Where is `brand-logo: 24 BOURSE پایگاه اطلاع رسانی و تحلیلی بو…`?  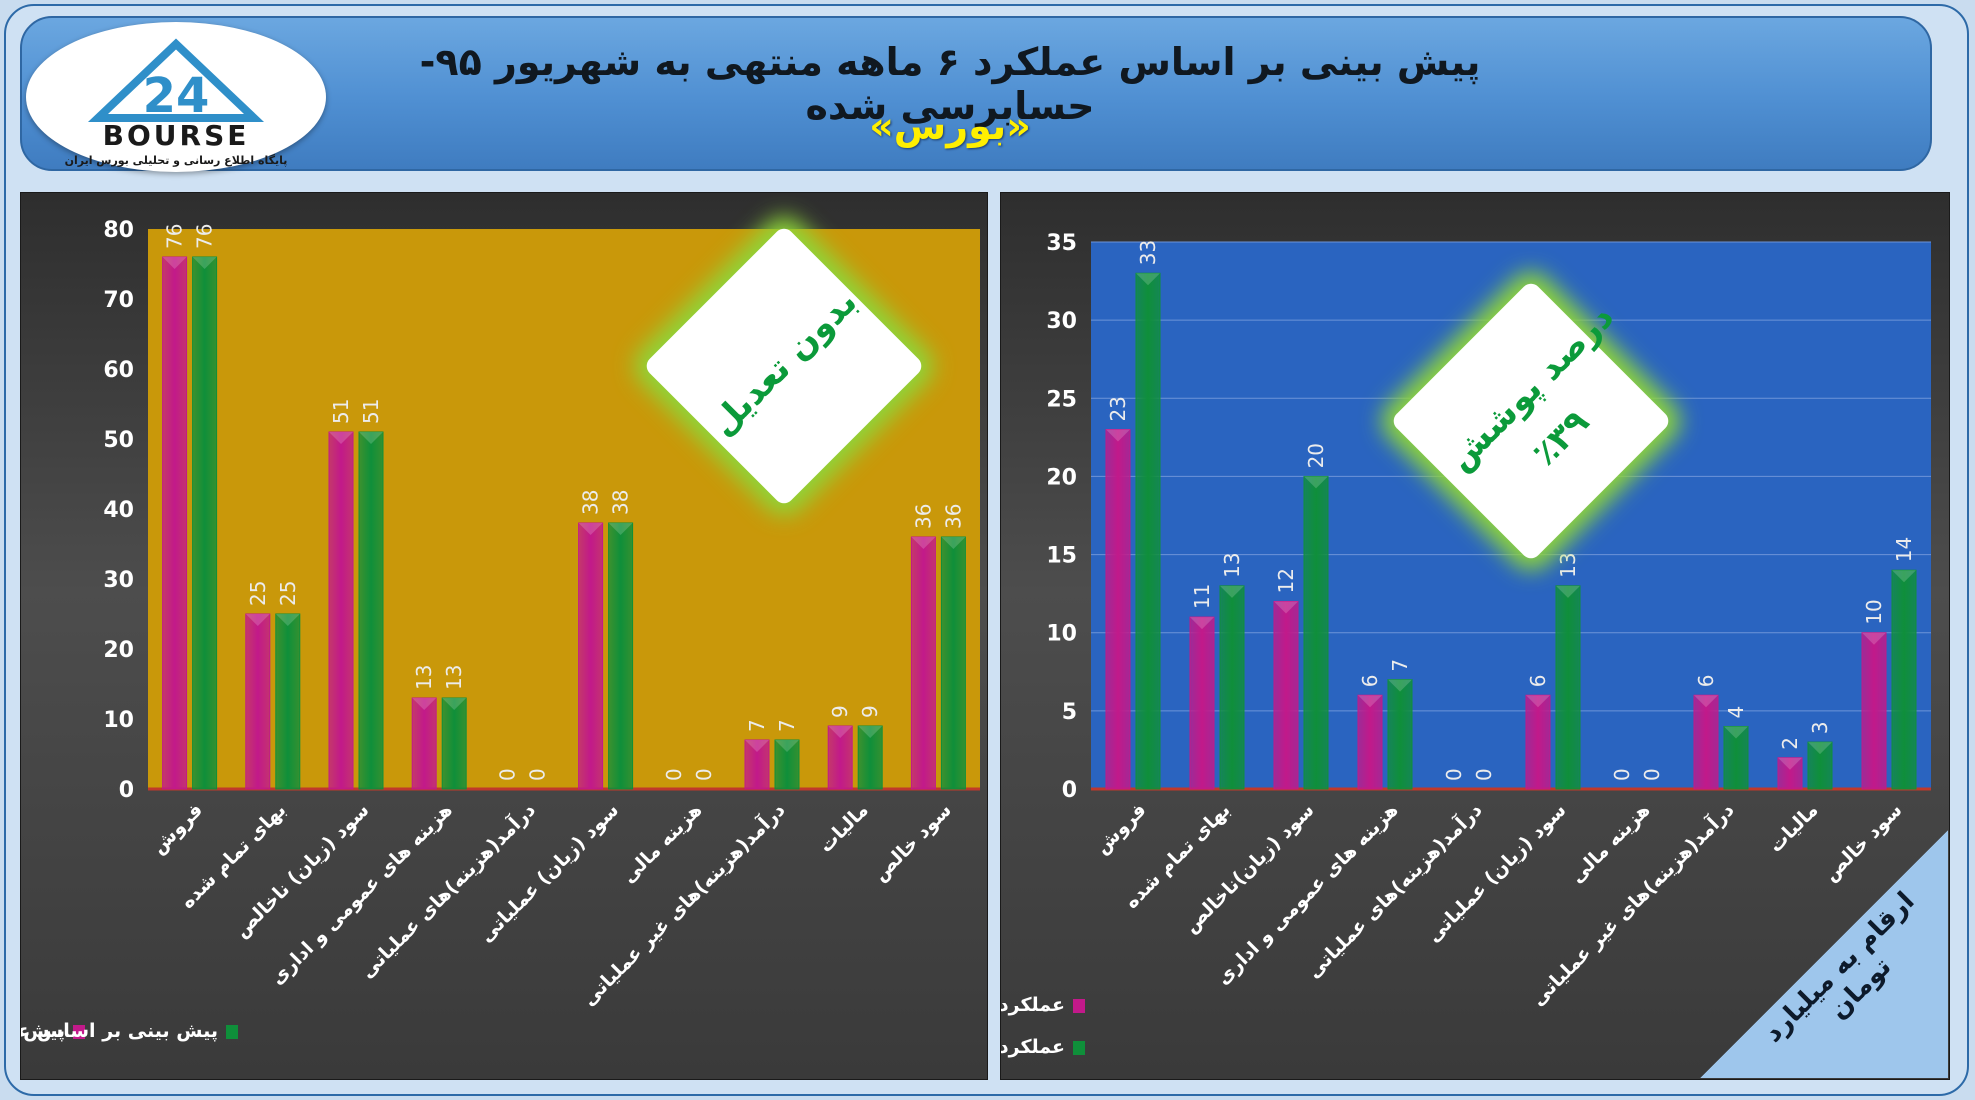 brand-logo: 24 BOURSE پایگاه اطلاع رسانی و تحلیلی بو… is located at coordinates (176, 97).